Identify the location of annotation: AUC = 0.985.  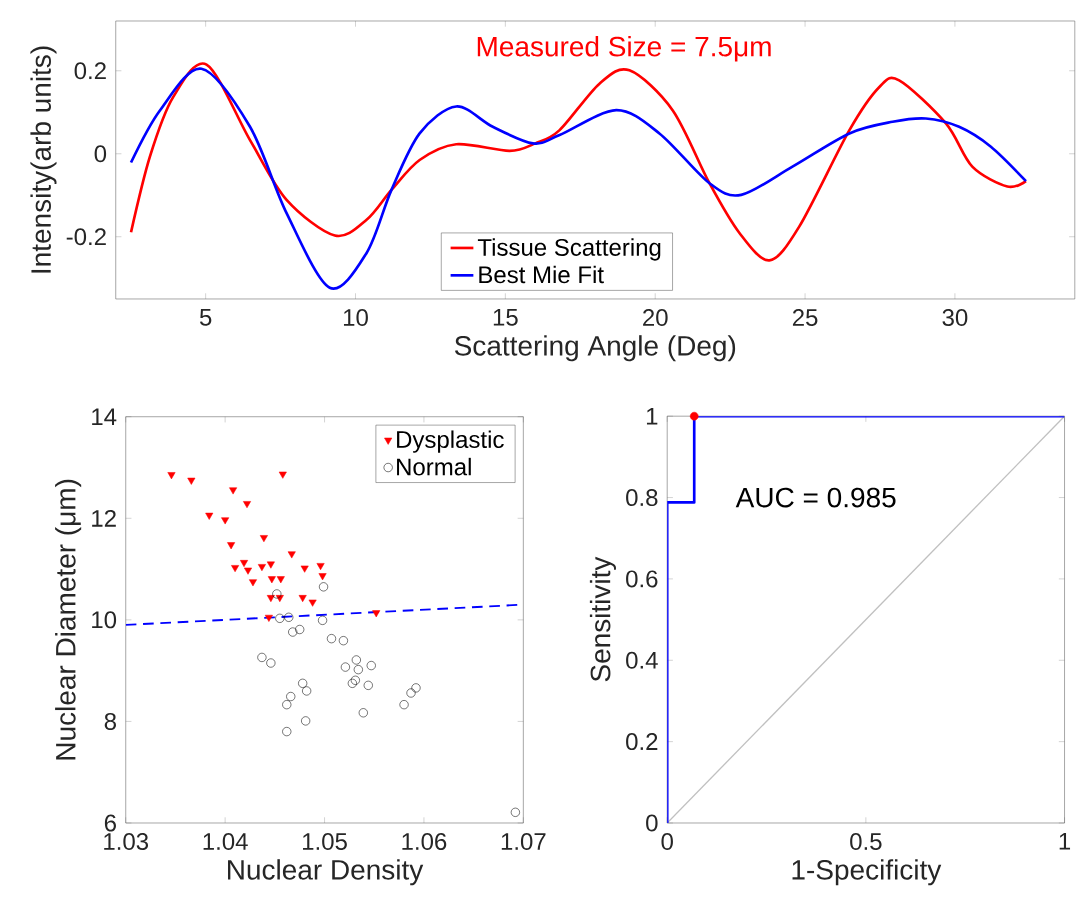
(815, 497).